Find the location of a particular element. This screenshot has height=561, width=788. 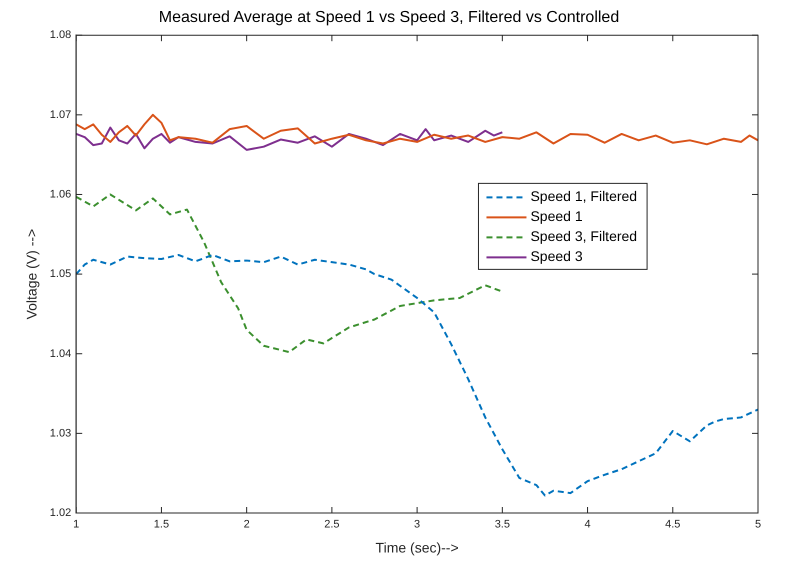

x-tick-label: 1.5 is located at coordinates (162, 524).